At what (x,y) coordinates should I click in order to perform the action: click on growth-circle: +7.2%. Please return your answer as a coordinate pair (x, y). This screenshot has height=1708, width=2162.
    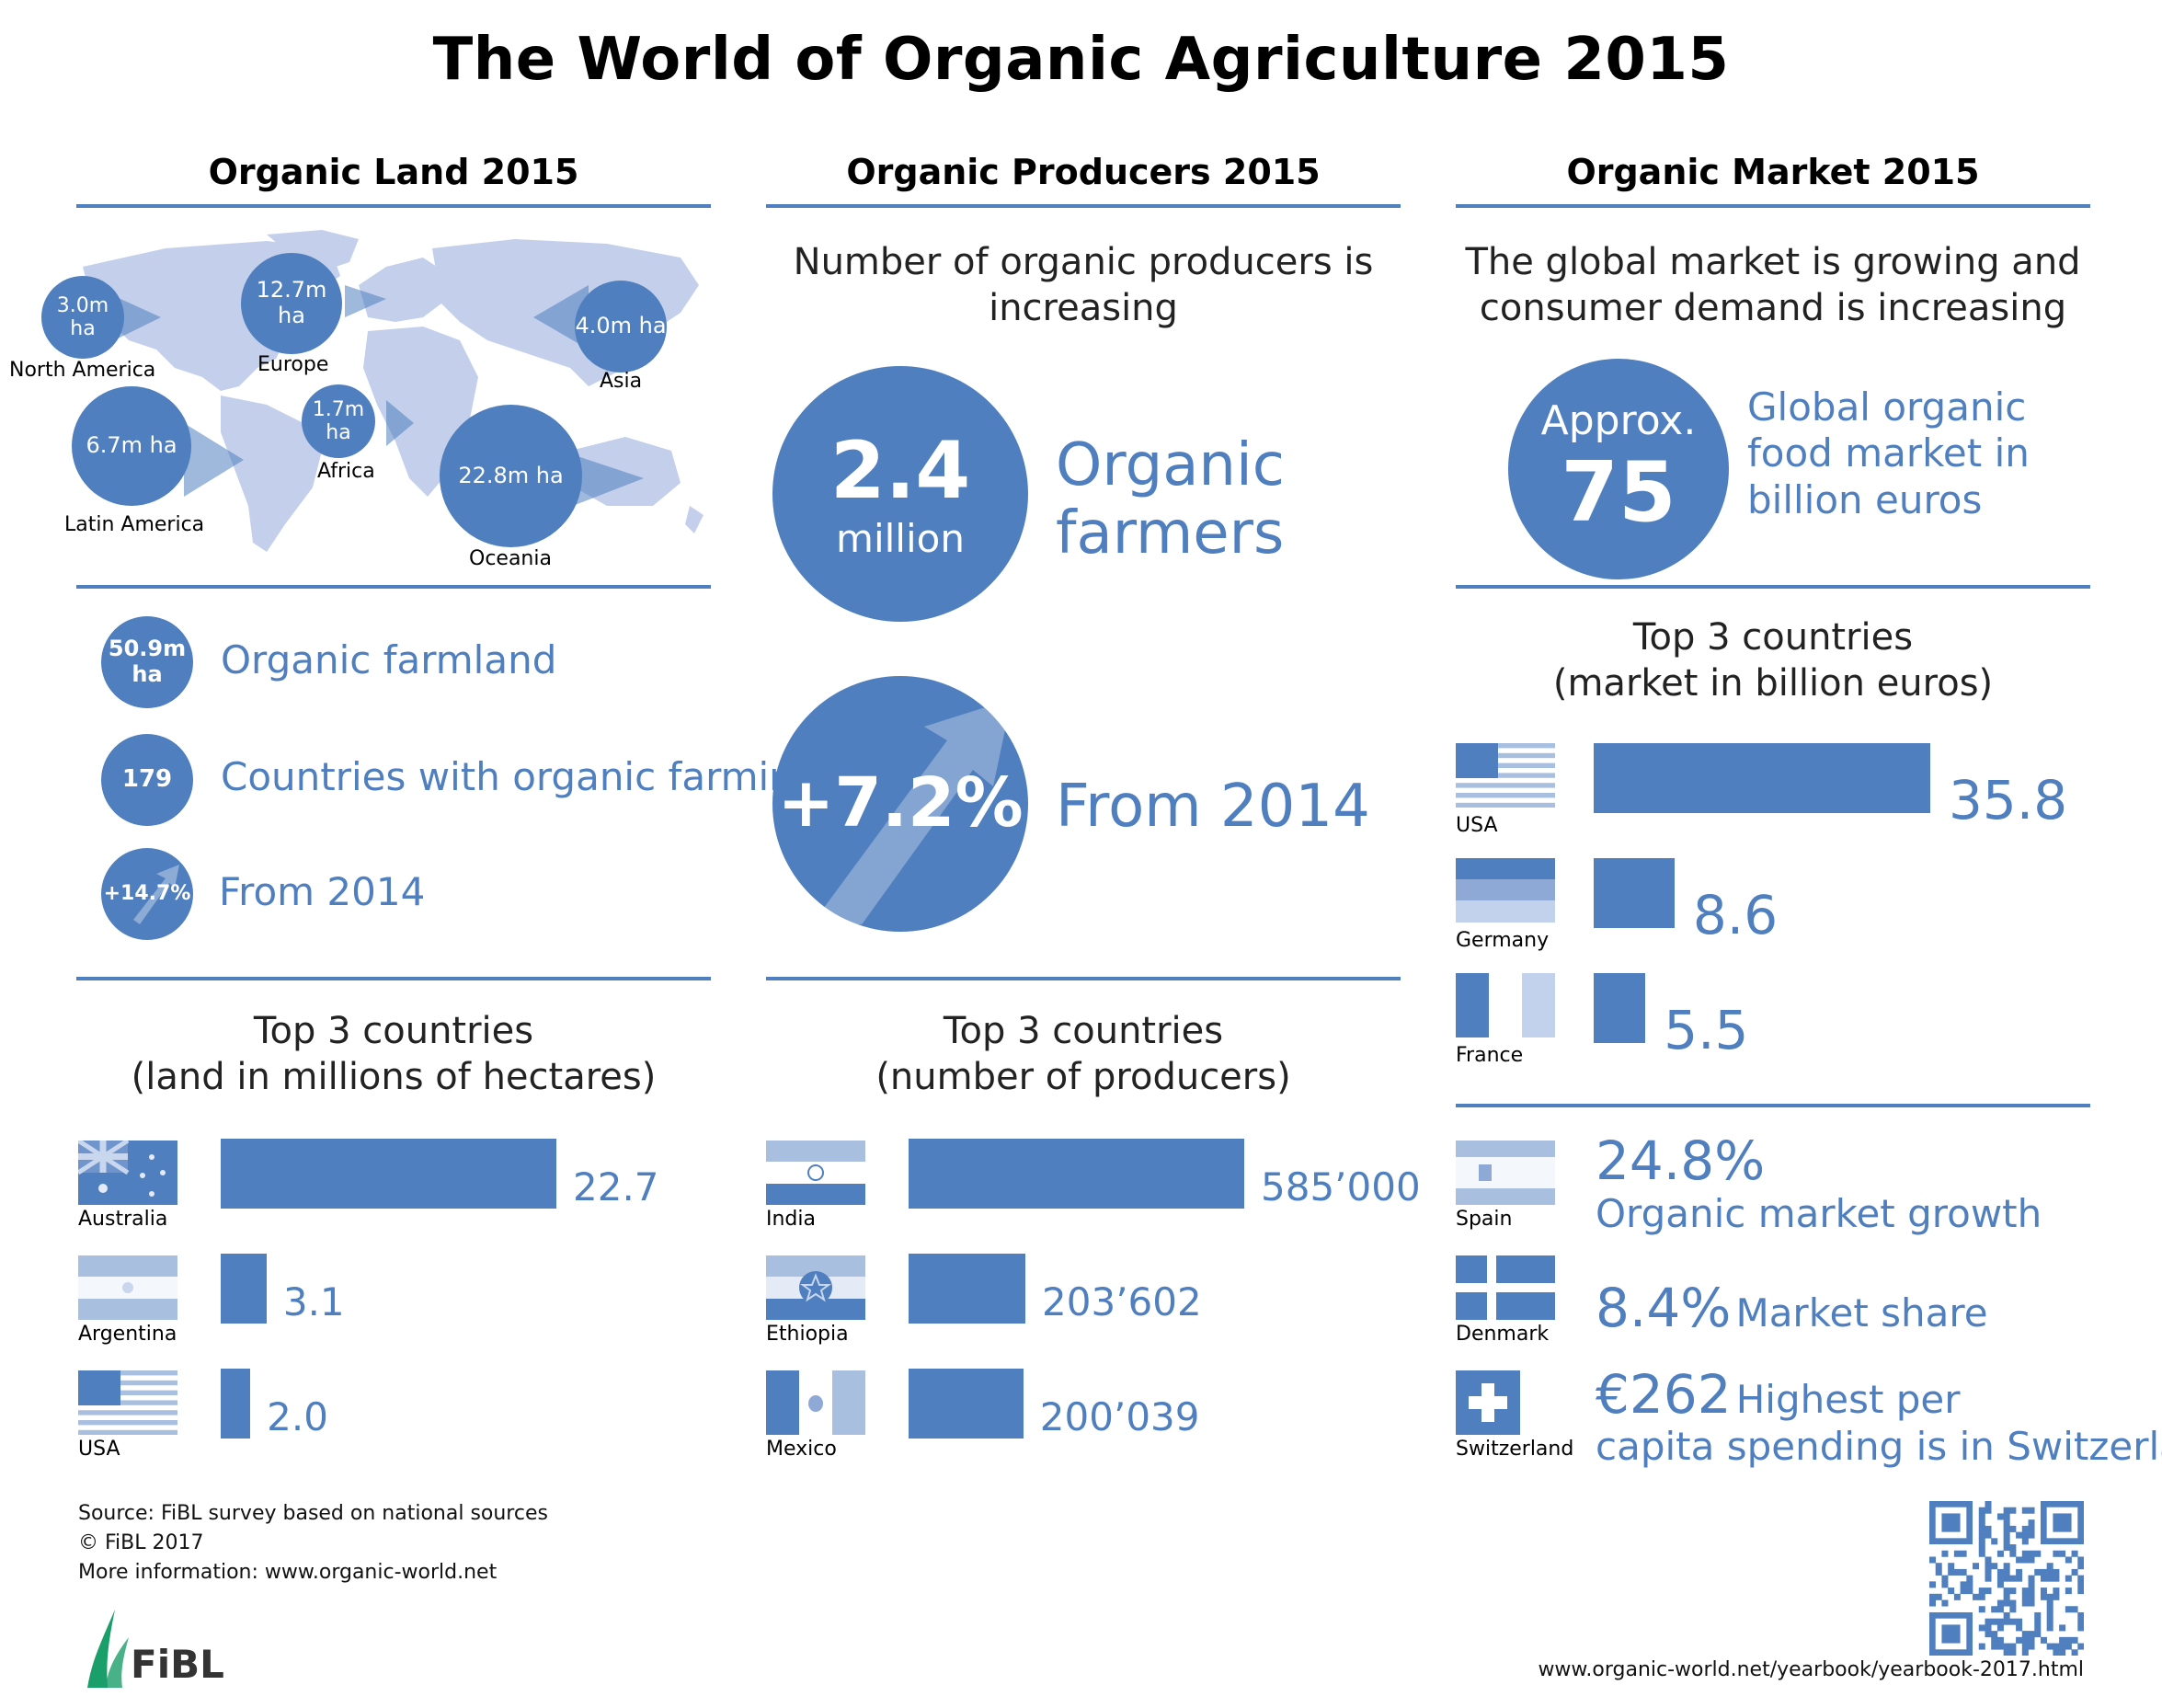
    Looking at the image, I should click on (900, 804).